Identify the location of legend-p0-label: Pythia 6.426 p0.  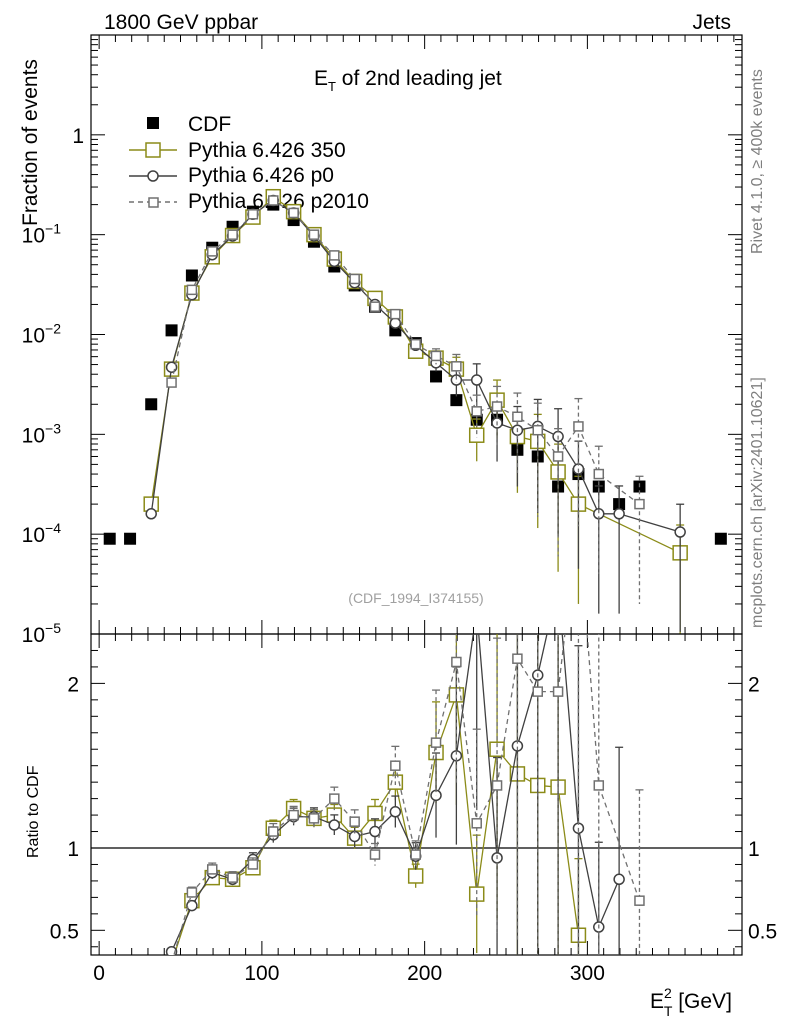
(261, 175).